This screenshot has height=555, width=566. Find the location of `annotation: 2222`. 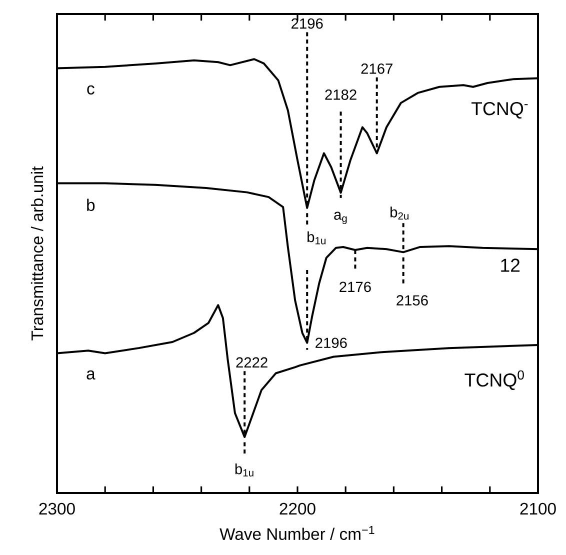

annotation: 2222 is located at coordinates (252, 362).